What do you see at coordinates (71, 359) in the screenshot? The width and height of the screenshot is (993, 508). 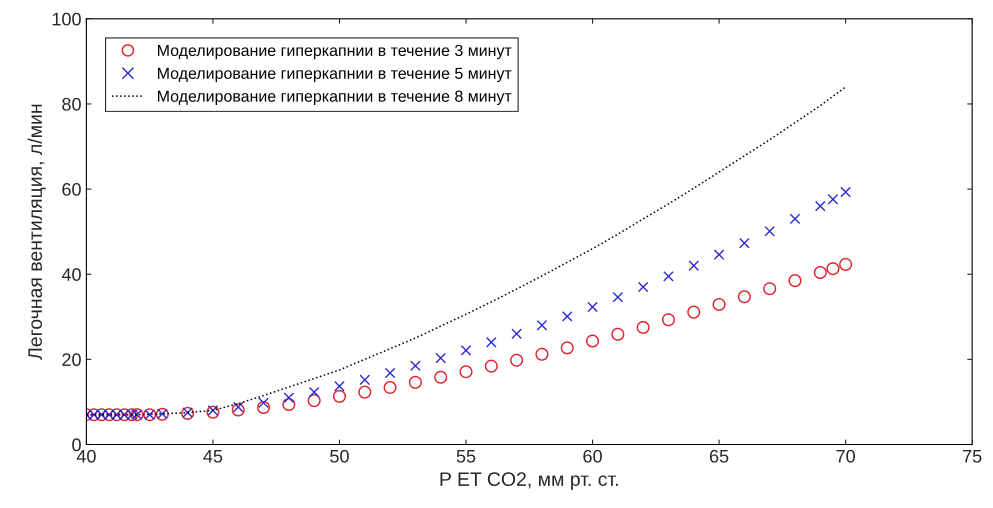 I see `y-tick-label: 20` at bounding box center [71, 359].